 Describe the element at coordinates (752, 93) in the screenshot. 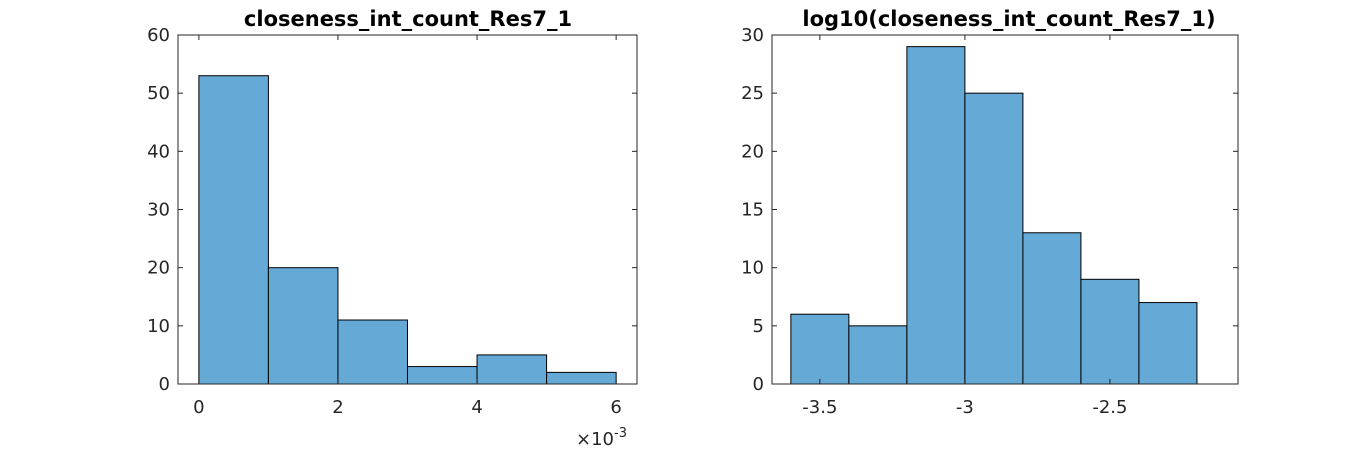

I see `y-tick-label: 25` at that location.